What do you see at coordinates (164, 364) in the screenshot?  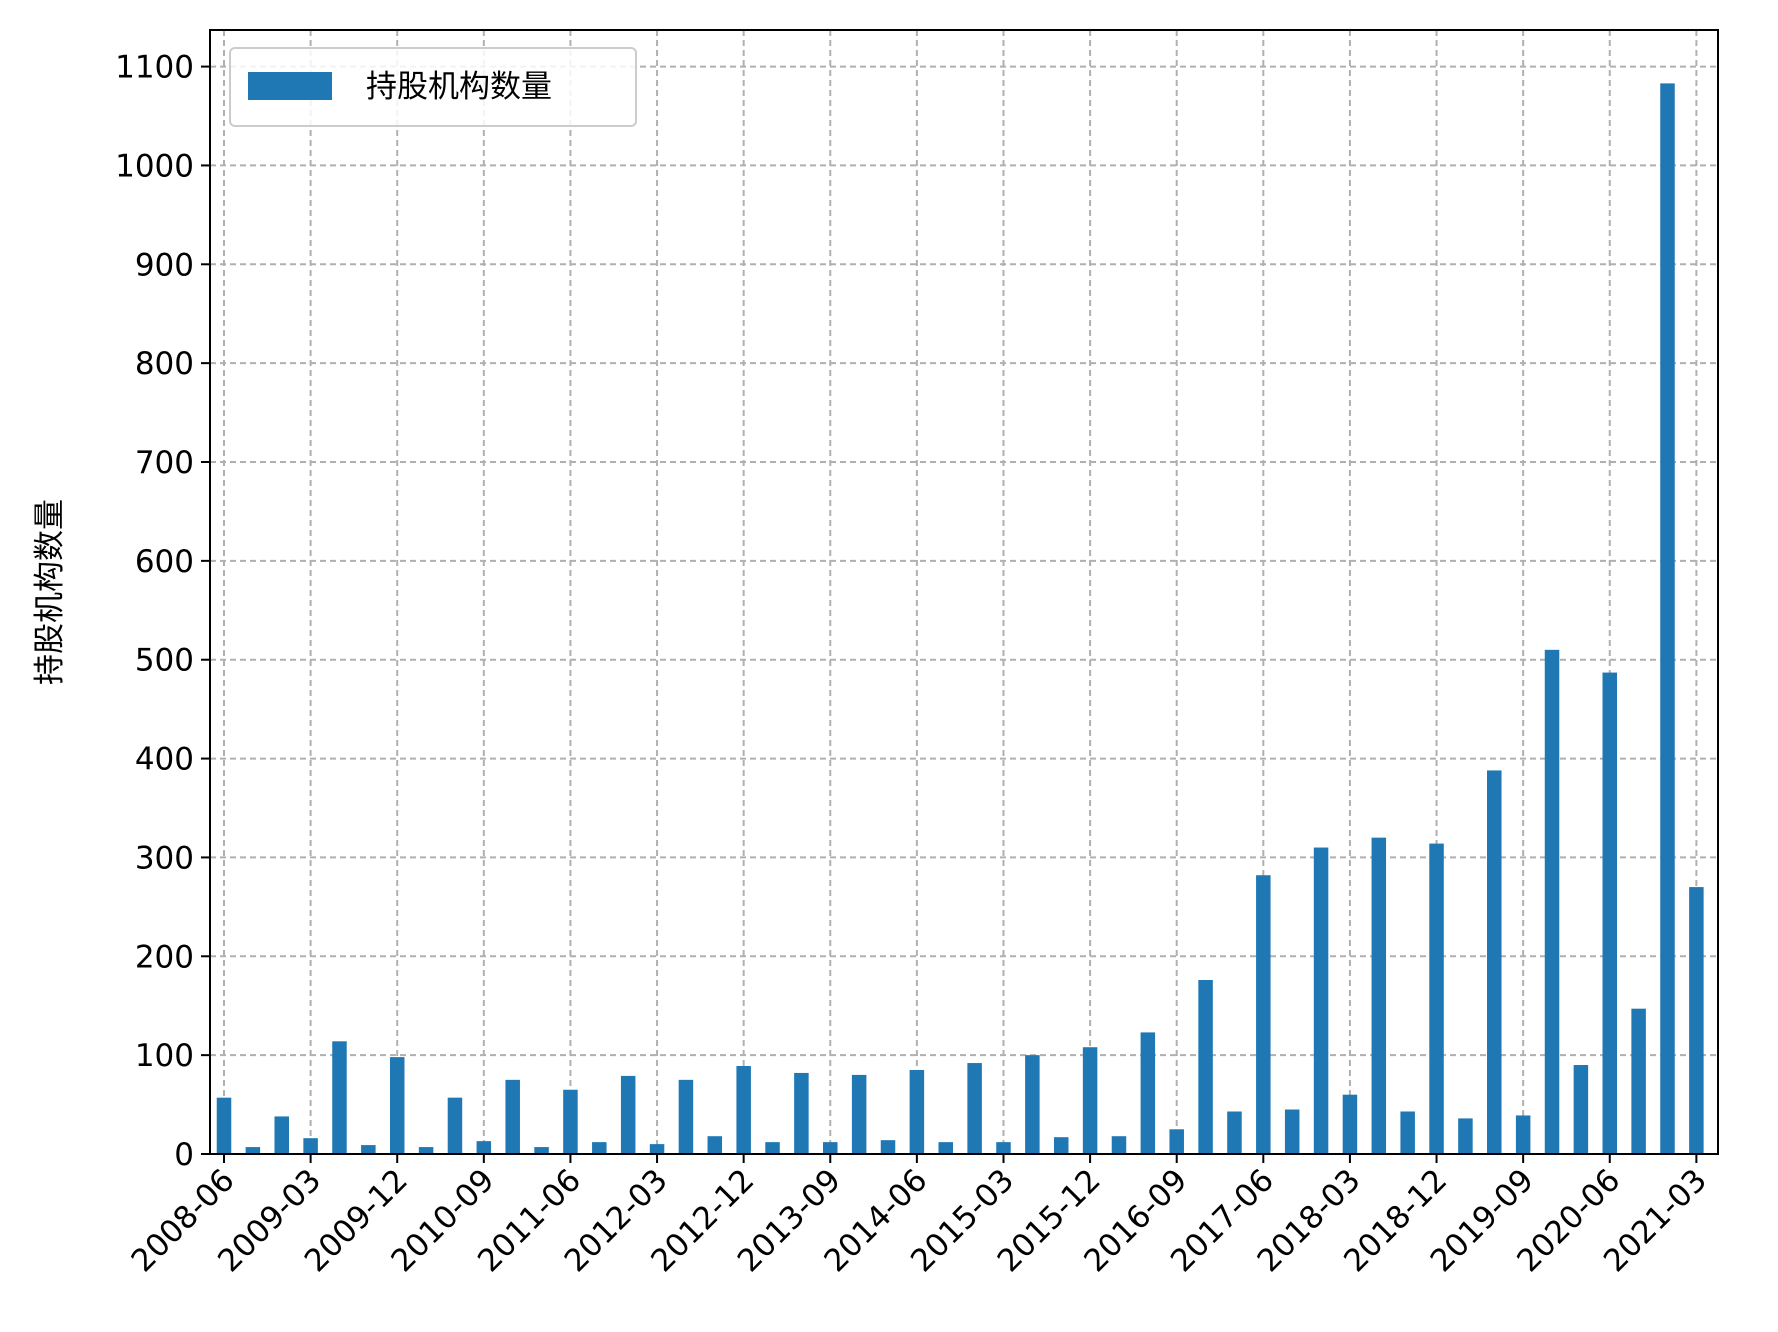 I see `y-tick-label: 800` at bounding box center [164, 364].